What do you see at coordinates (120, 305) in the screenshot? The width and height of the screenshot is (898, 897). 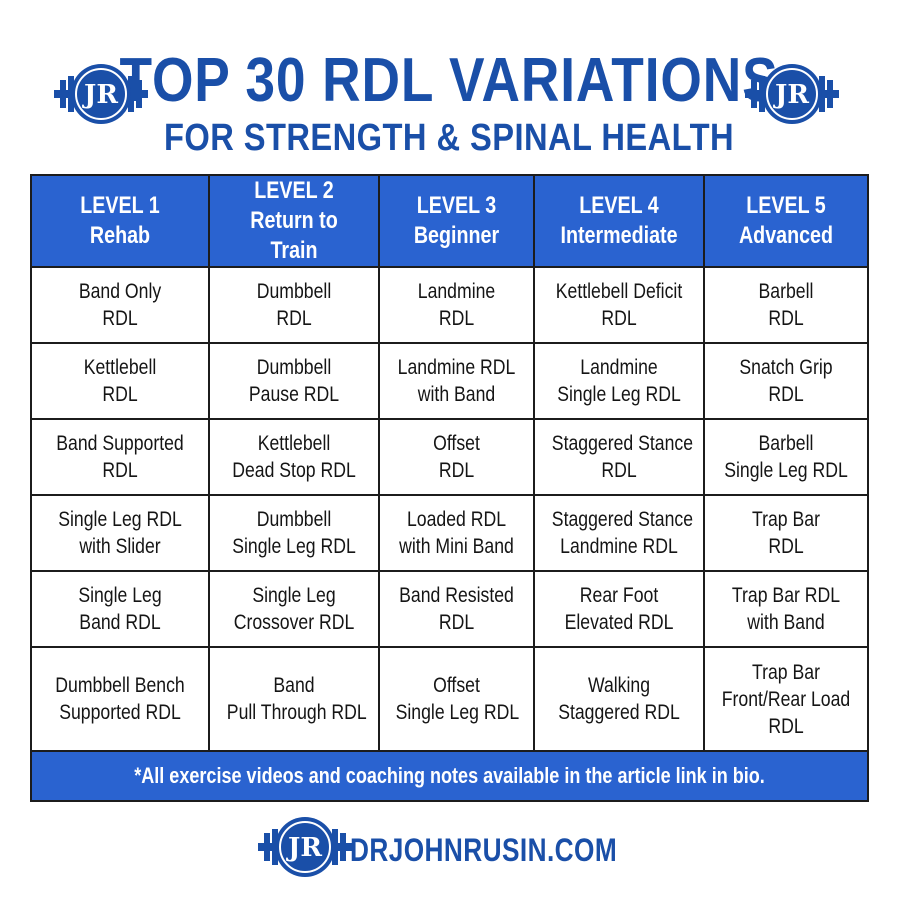 I see `exercise-cell: Band Only RDL` at bounding box center [120, 305].